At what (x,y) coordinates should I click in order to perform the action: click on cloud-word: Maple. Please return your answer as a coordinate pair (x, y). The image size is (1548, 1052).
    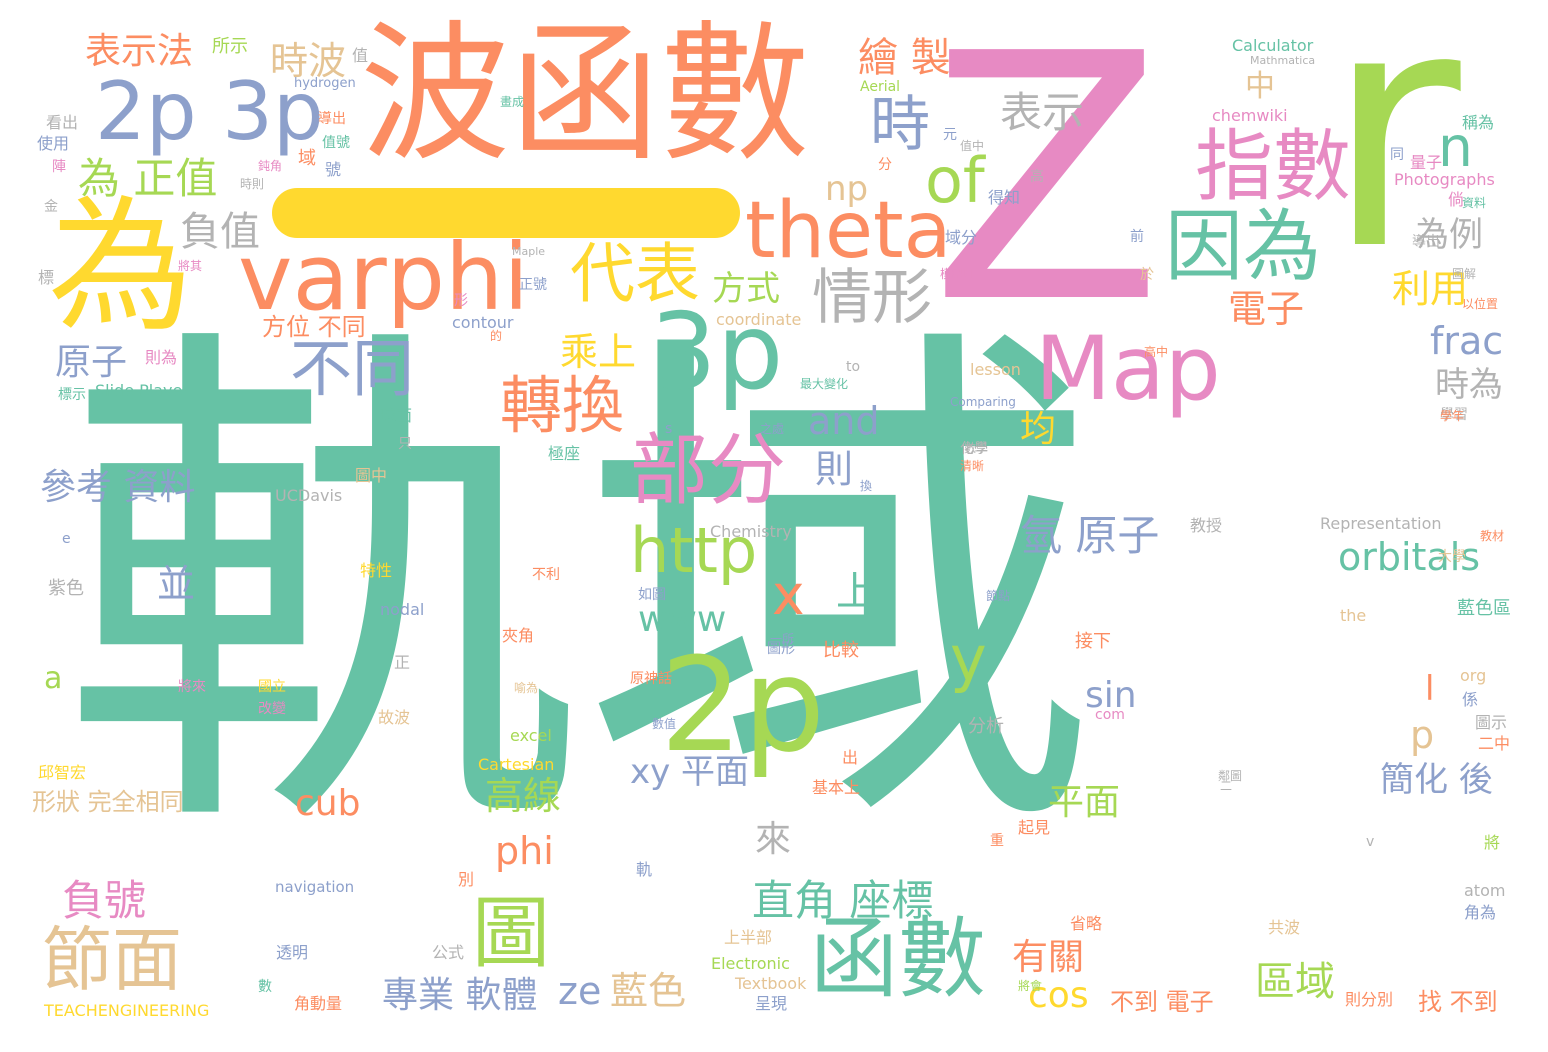
    Looking at the image, I should click on (529, 251).